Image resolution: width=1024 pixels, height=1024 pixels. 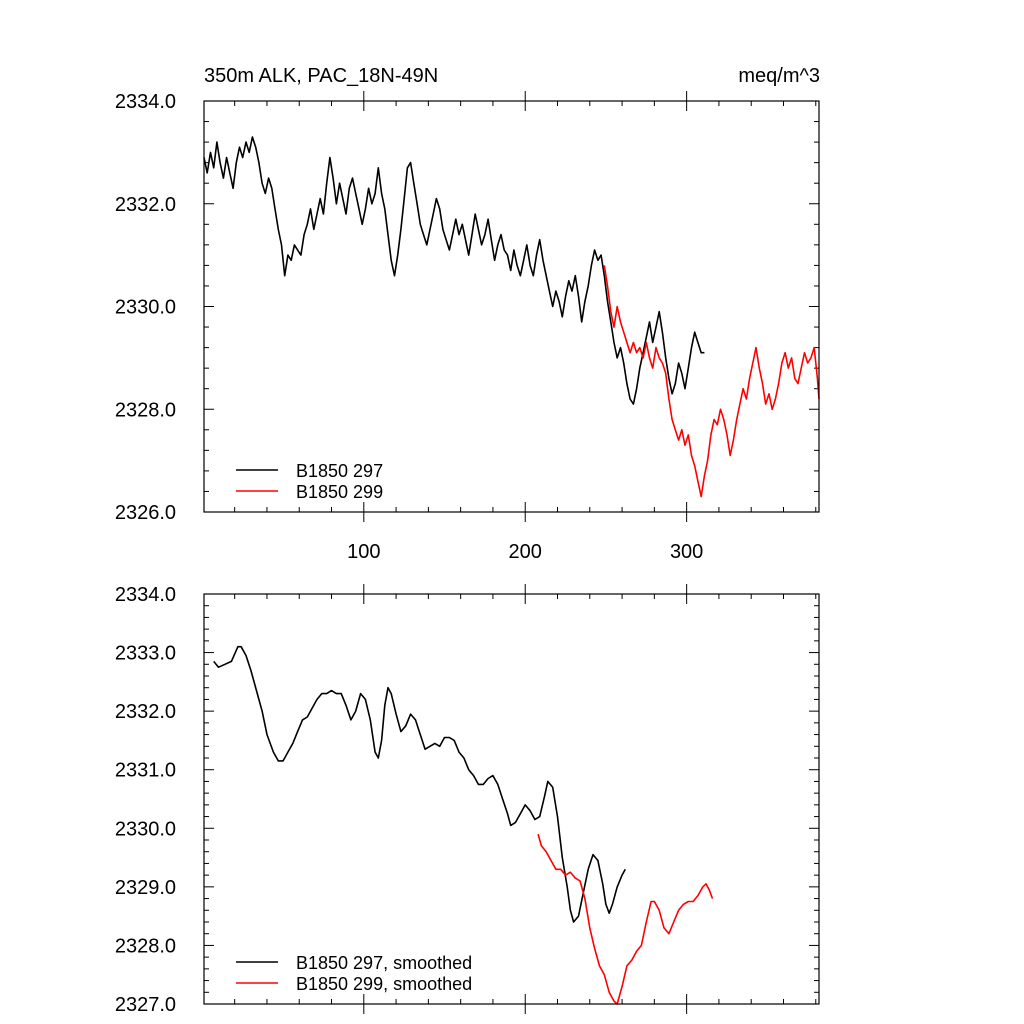 What do you see at coordinates (145, 513) in the screenshot?
I see `y-tick-label: 2326.0` at bounding box center [145, 513].